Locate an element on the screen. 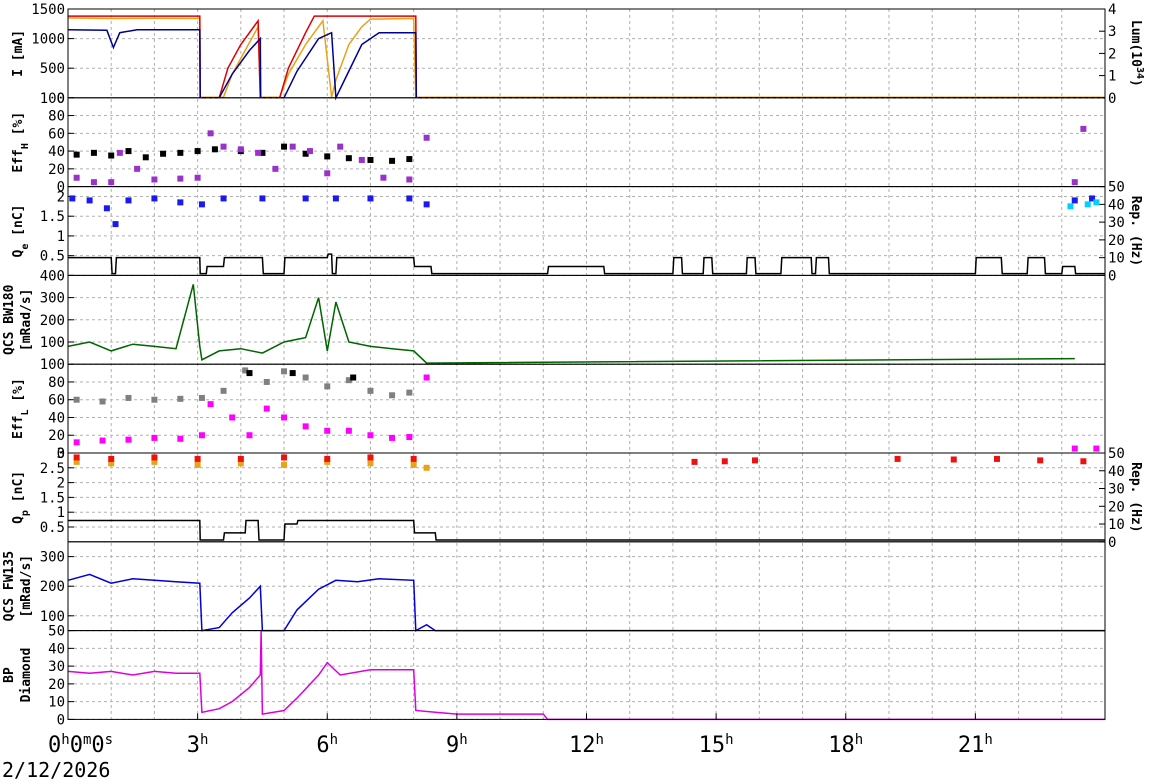 The image size is (1172, 782). y-tick-label: 0.5 is located at coordinates (52, 257).